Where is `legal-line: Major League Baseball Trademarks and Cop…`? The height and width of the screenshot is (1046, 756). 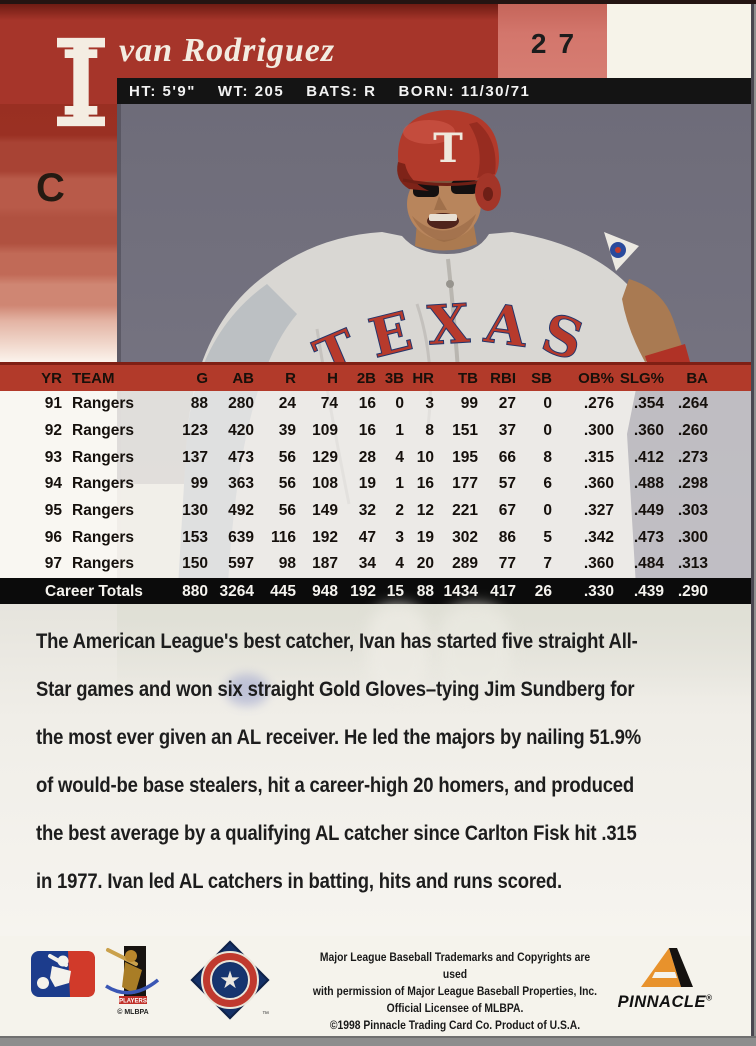 legal-line: Major League Baseball Trademarks and Cop… is located at coordinates (455, 966).